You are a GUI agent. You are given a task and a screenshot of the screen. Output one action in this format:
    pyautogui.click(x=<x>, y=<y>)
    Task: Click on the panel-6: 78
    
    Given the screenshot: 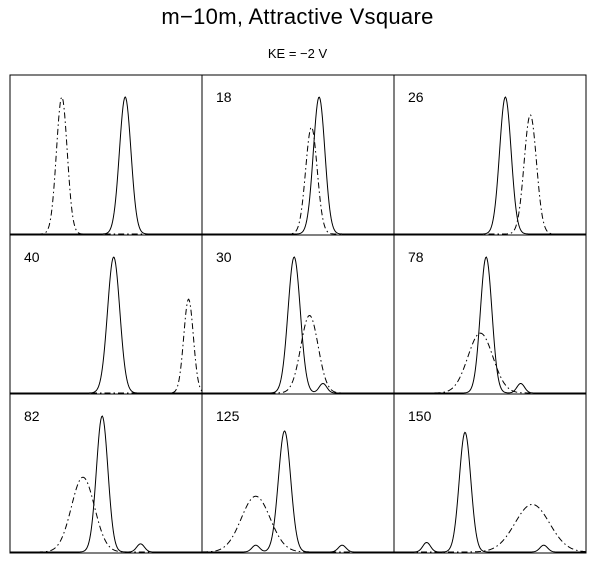 What is the action you would take?
    pyautogui.click(x=490, y=314)
    